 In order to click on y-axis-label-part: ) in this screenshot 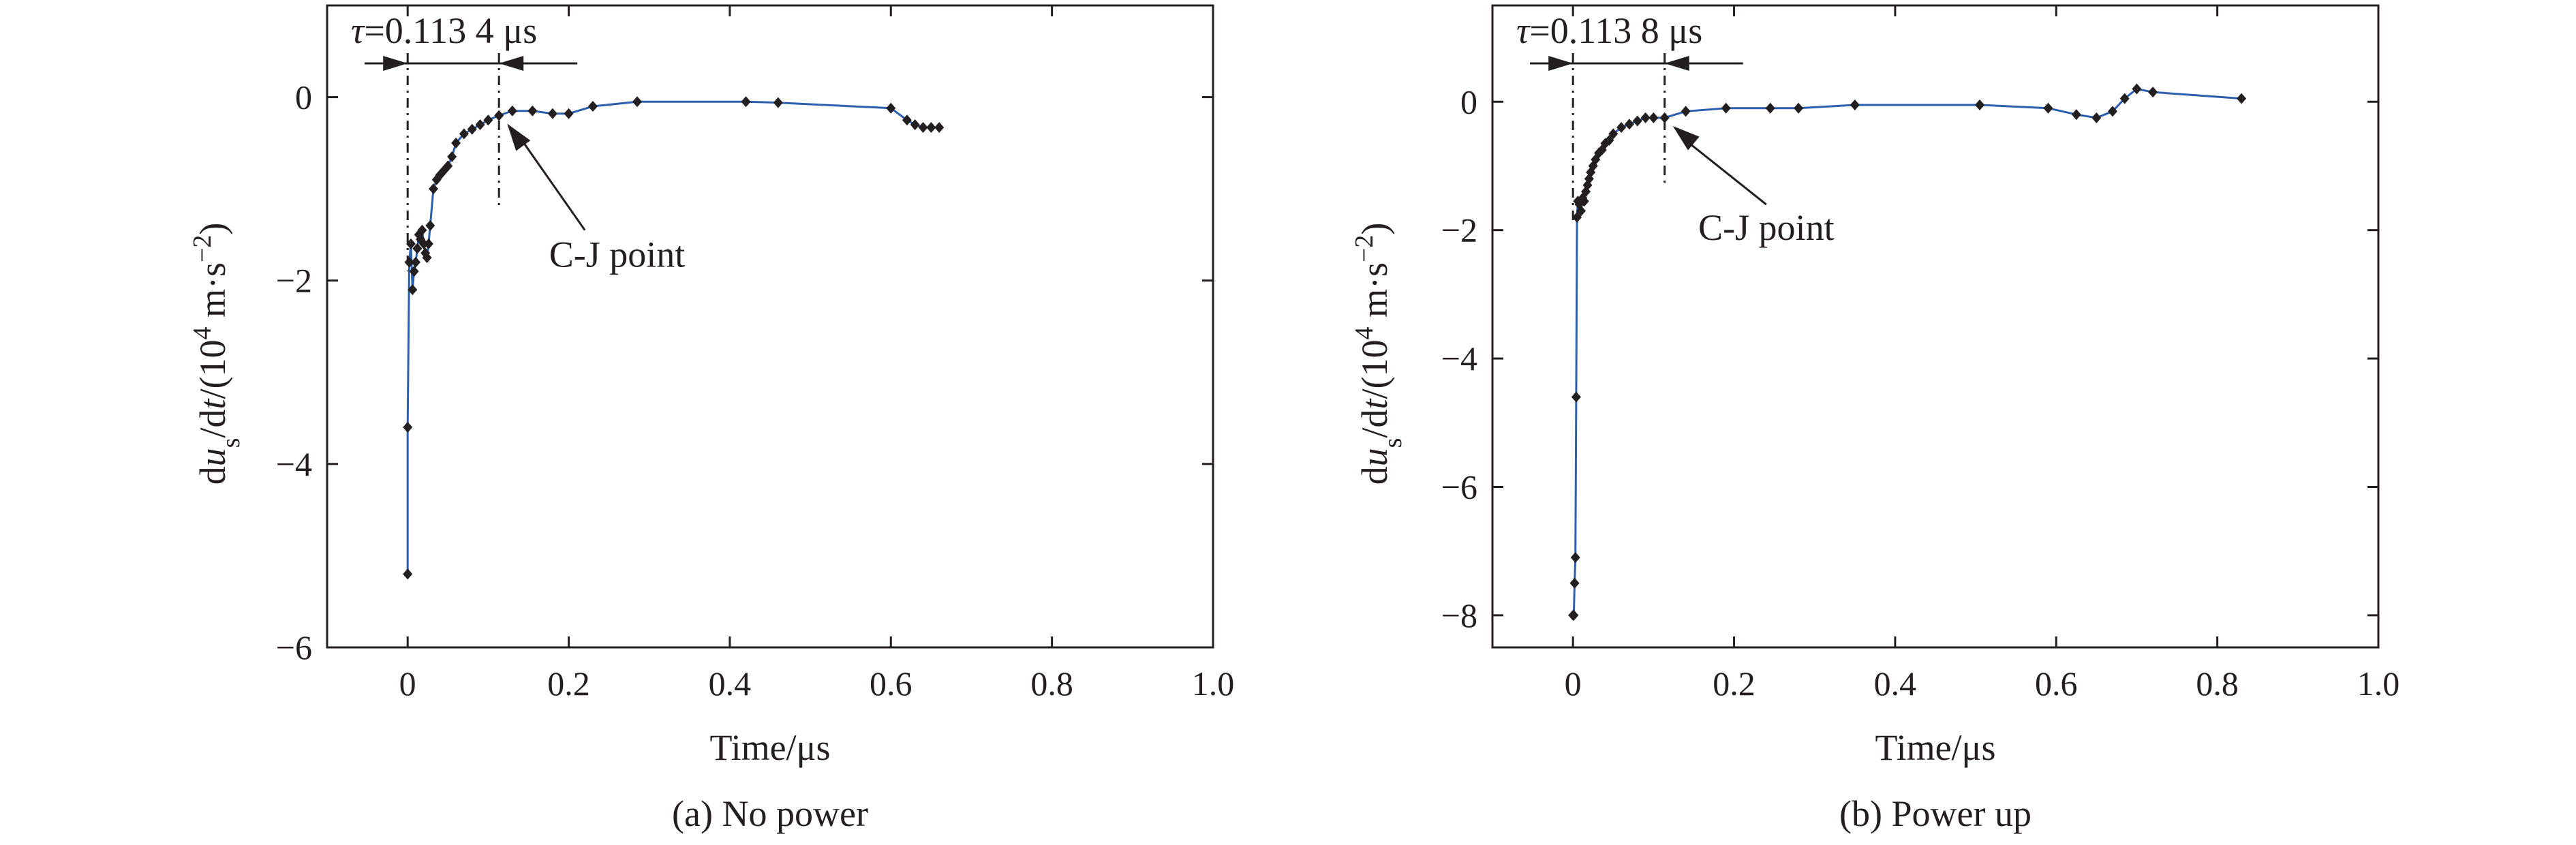, I will do `click(1374, 229)`.